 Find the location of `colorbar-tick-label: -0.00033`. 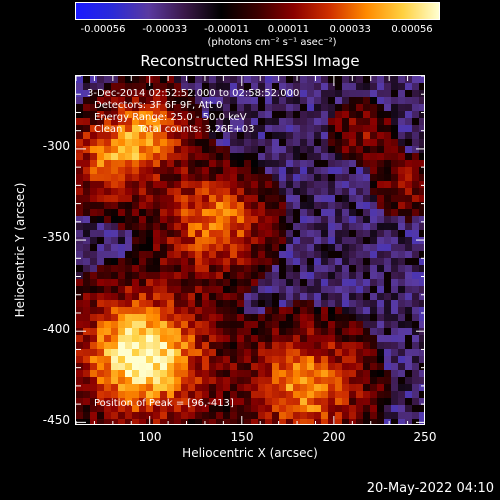

colorbar-tick-label: -0.00033 is located at coordinates (165, 29).